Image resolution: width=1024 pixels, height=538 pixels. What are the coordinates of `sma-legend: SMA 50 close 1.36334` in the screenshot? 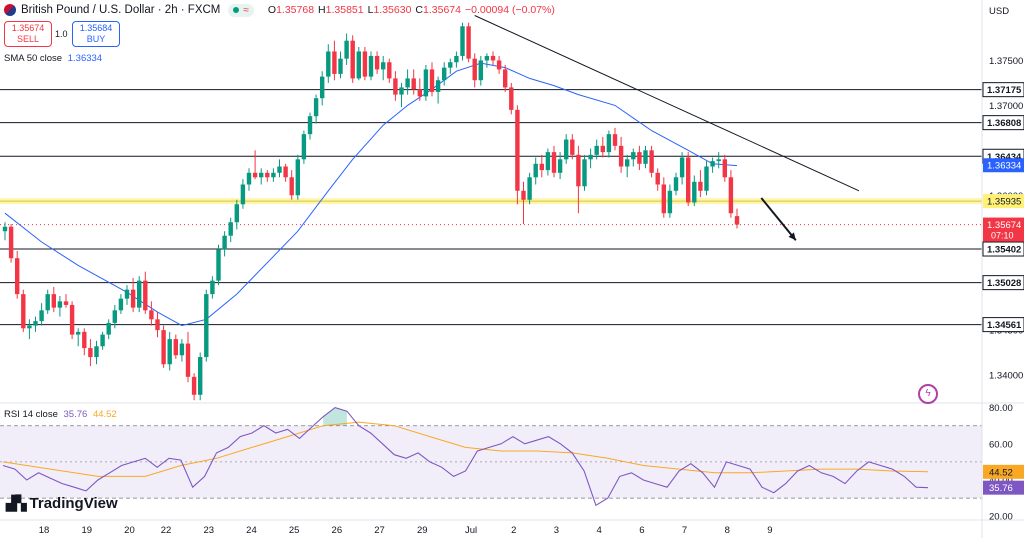 It's located at (53, 58).